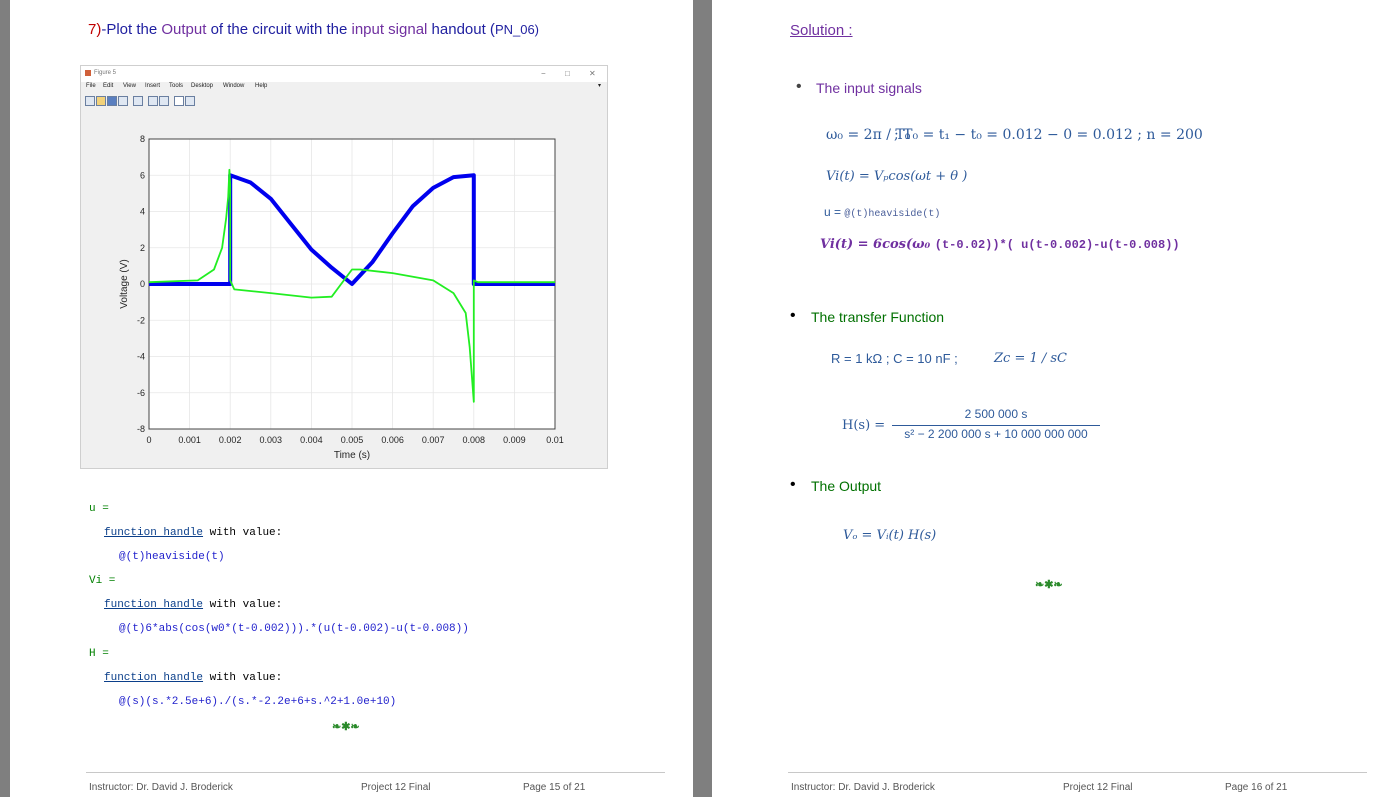 The height and width of the screenshot is (797, 1393). Describe the element at coordinates (123, 101) in the screenshot. I see `print-icon` at that location.